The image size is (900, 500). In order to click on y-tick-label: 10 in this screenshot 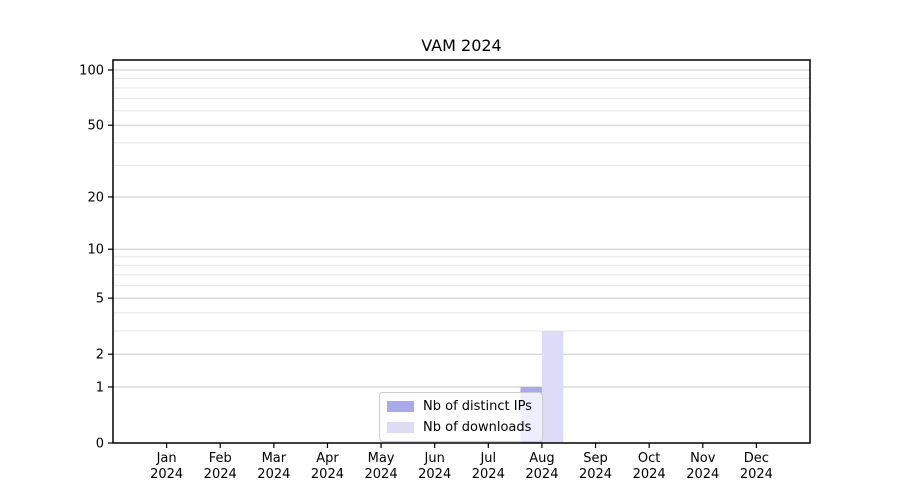, I will do `click(95, 250)`.